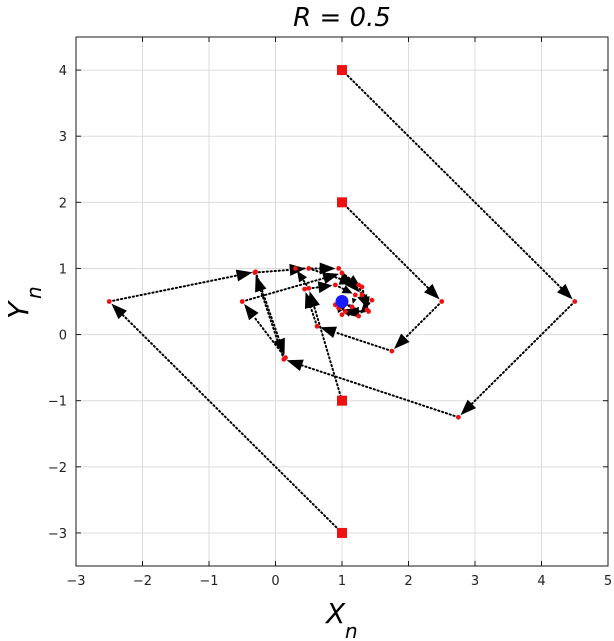 The width and height of the screenshot is (614, 641). I want to click on y-tick-label: 2, so click(63, 203).